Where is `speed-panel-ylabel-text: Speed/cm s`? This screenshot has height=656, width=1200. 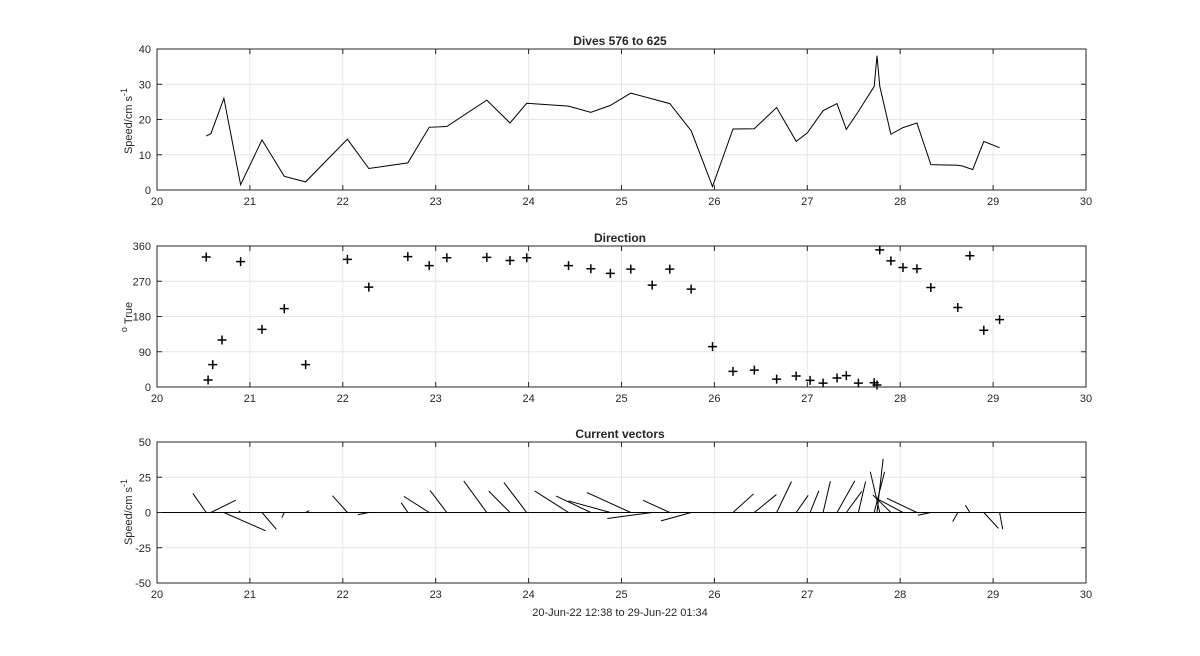
speed-panel-ylabel-text: Speed/cm s is located at coordinates (129, 124).